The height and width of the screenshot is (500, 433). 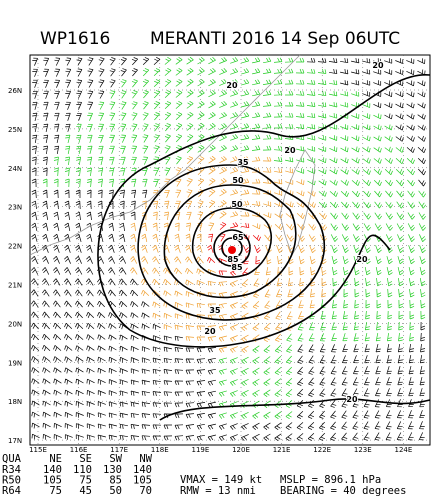 What do you see at coordinates (233, 259) in the screenshot?
I see `contour-label: 85` at bounding box center [233, 259].